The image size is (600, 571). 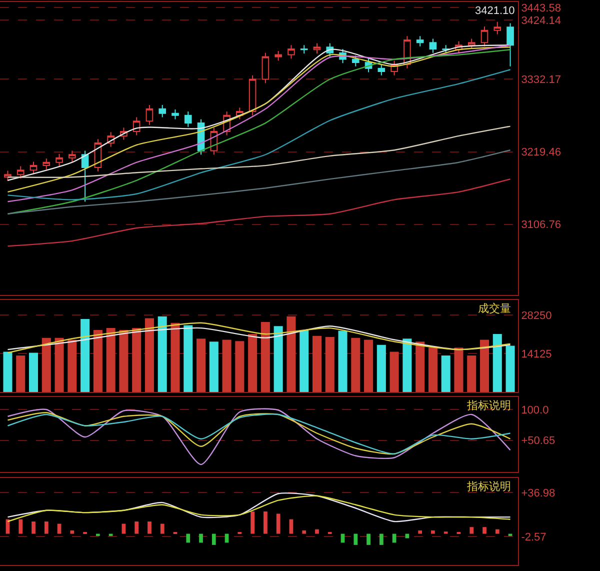 What do you see at coordinates (541, 80) in the screenshot?
I see `y-tick-label: 3332.17` at bounding box center [541, 80].